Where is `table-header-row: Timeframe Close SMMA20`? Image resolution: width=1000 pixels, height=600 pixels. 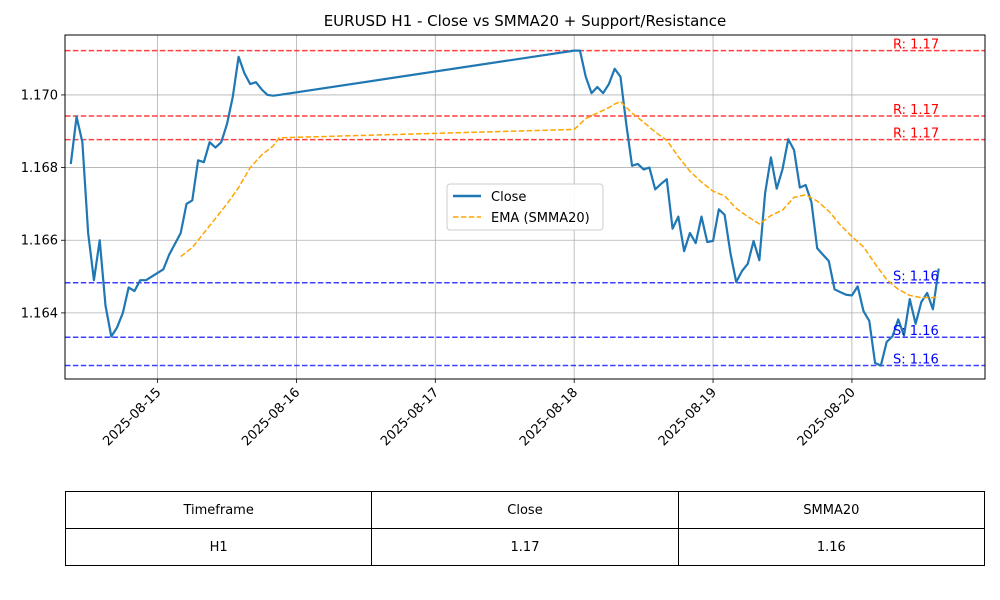
table-header-row: Timeframe Close SMMA20 is located at coordinates (525, 510).